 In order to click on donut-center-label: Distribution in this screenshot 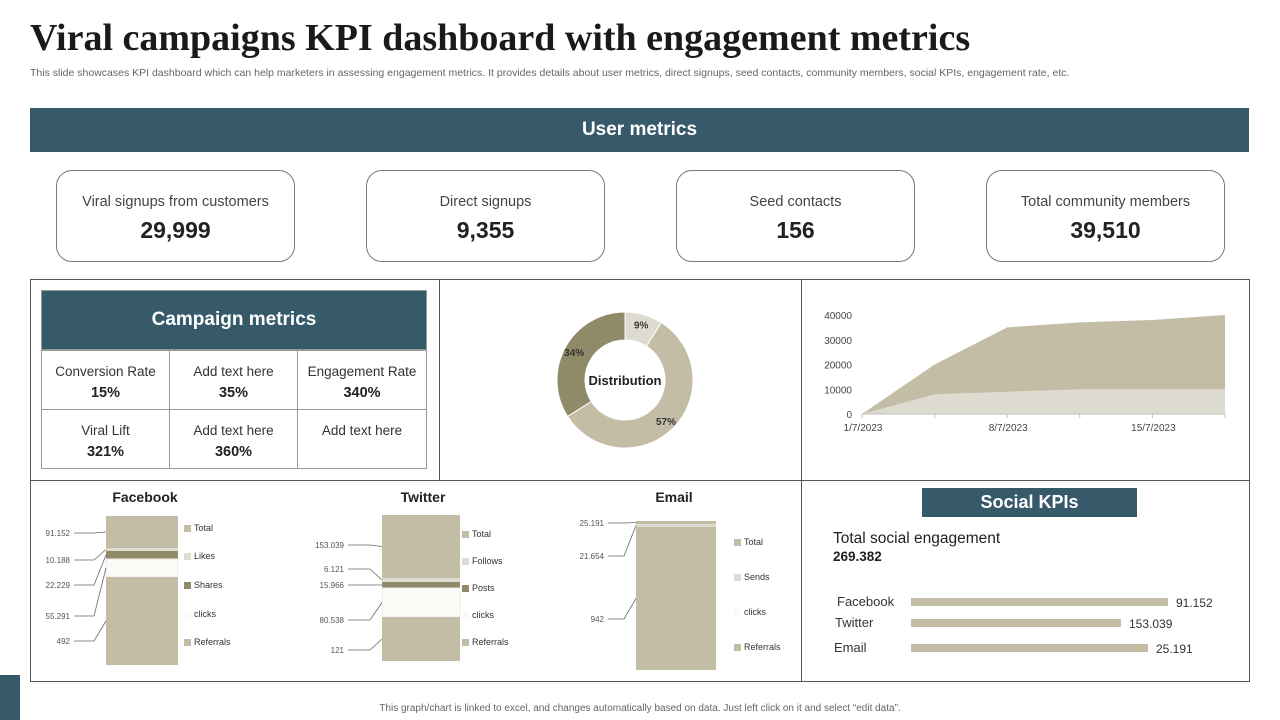, I will do `click(625, 380)`.